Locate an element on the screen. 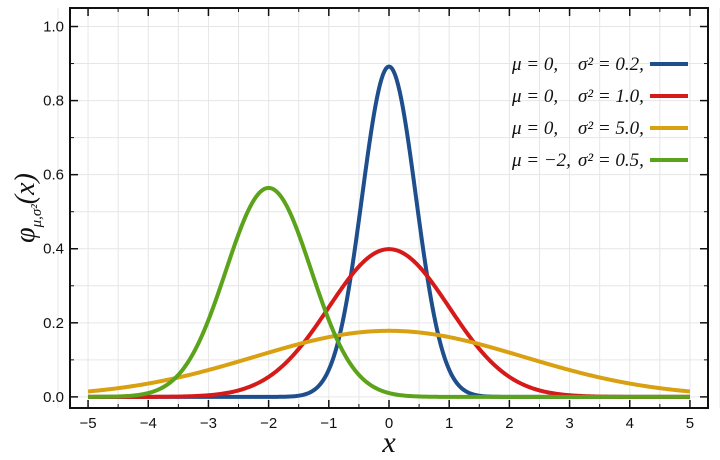 This screenshot has width=720, height=460. y-tick-label: 1.0 is located at coordinates (53, 27).